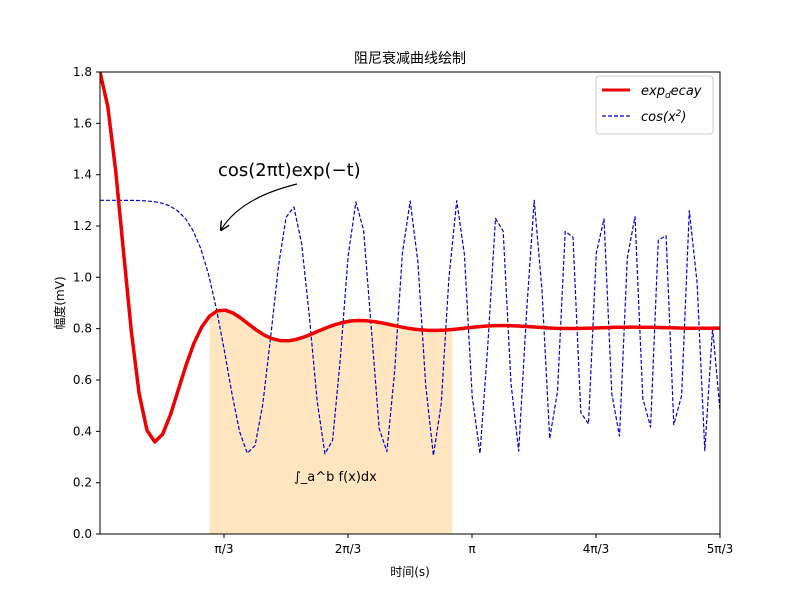  Describe the element at coordinates (335, 477) in the screenshot. I see `integral-label: ∫_a^b f(x)dx` at that location.